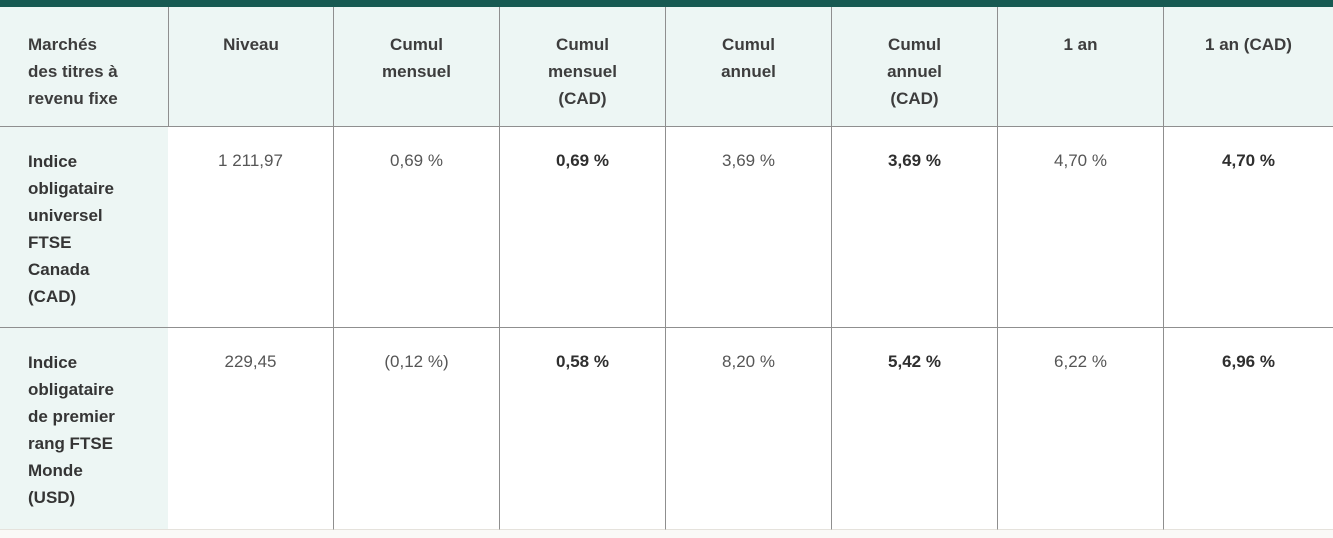 The height and width of the screenshot is (538, 1333). What do you see at coordinates (250, 67) in the screenshot?
I see `header-cell-niveau: Niveau` at bounding box center [250, 67].